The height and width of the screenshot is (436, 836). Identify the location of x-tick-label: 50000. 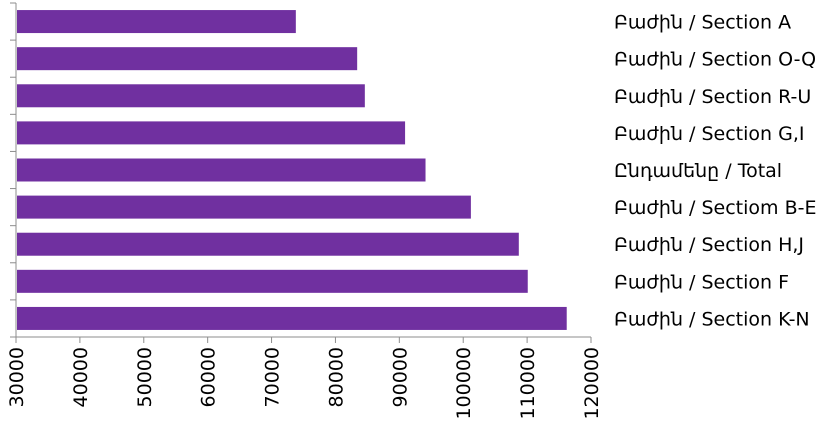
(145, 377).